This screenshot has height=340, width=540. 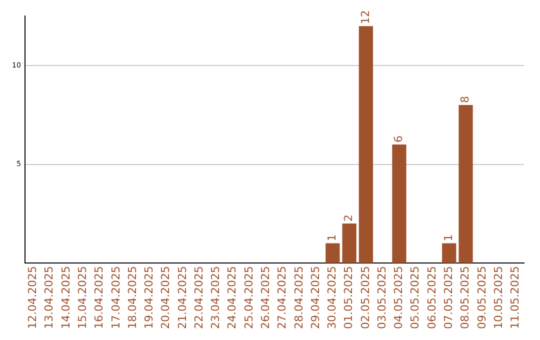 What do you see at coordinates (282, 298) in the screenshot?
I see `x-tick-label: 27.04.2025` at bounding box center [282, 298].